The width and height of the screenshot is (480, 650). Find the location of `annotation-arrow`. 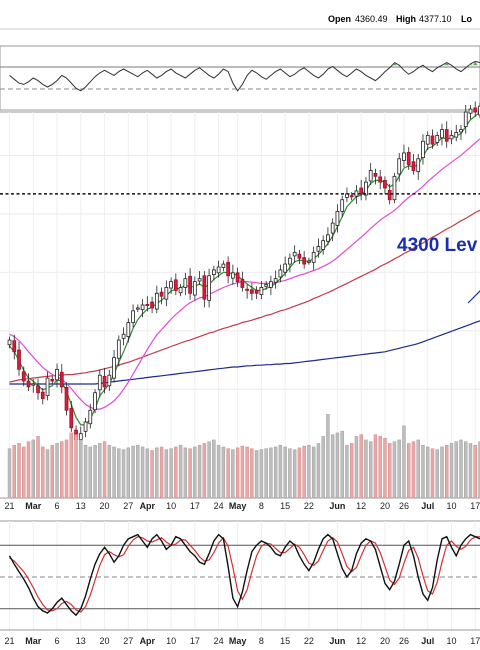

annotation-arrow is located at coordinates (473, 297).